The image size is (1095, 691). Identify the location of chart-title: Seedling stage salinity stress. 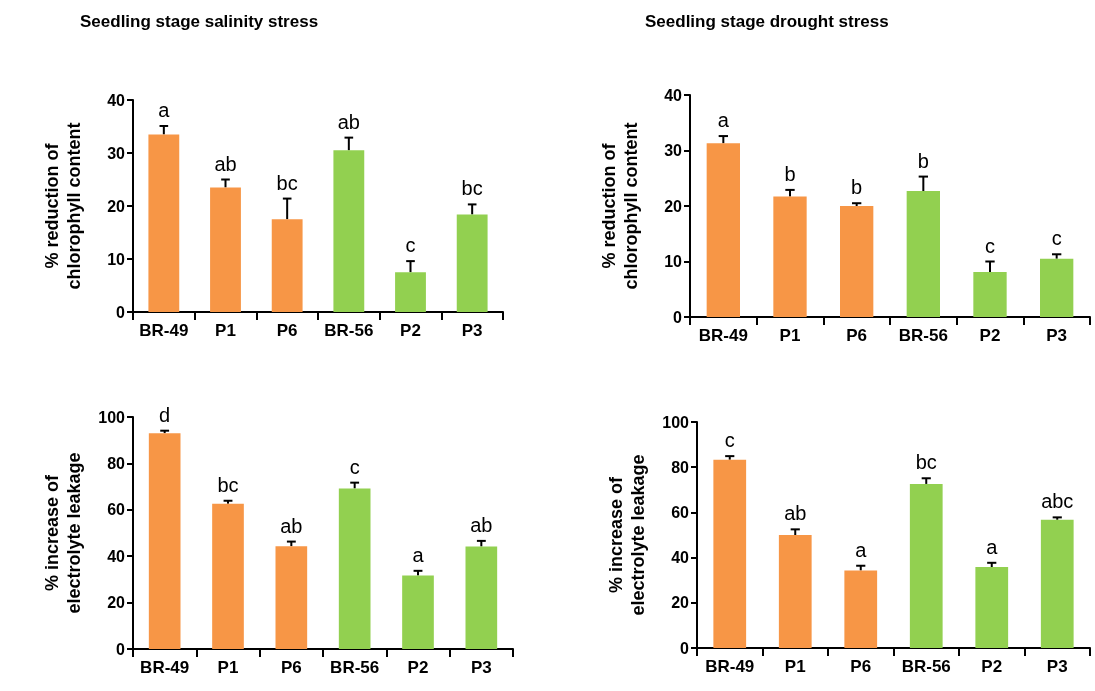
(199, 21).